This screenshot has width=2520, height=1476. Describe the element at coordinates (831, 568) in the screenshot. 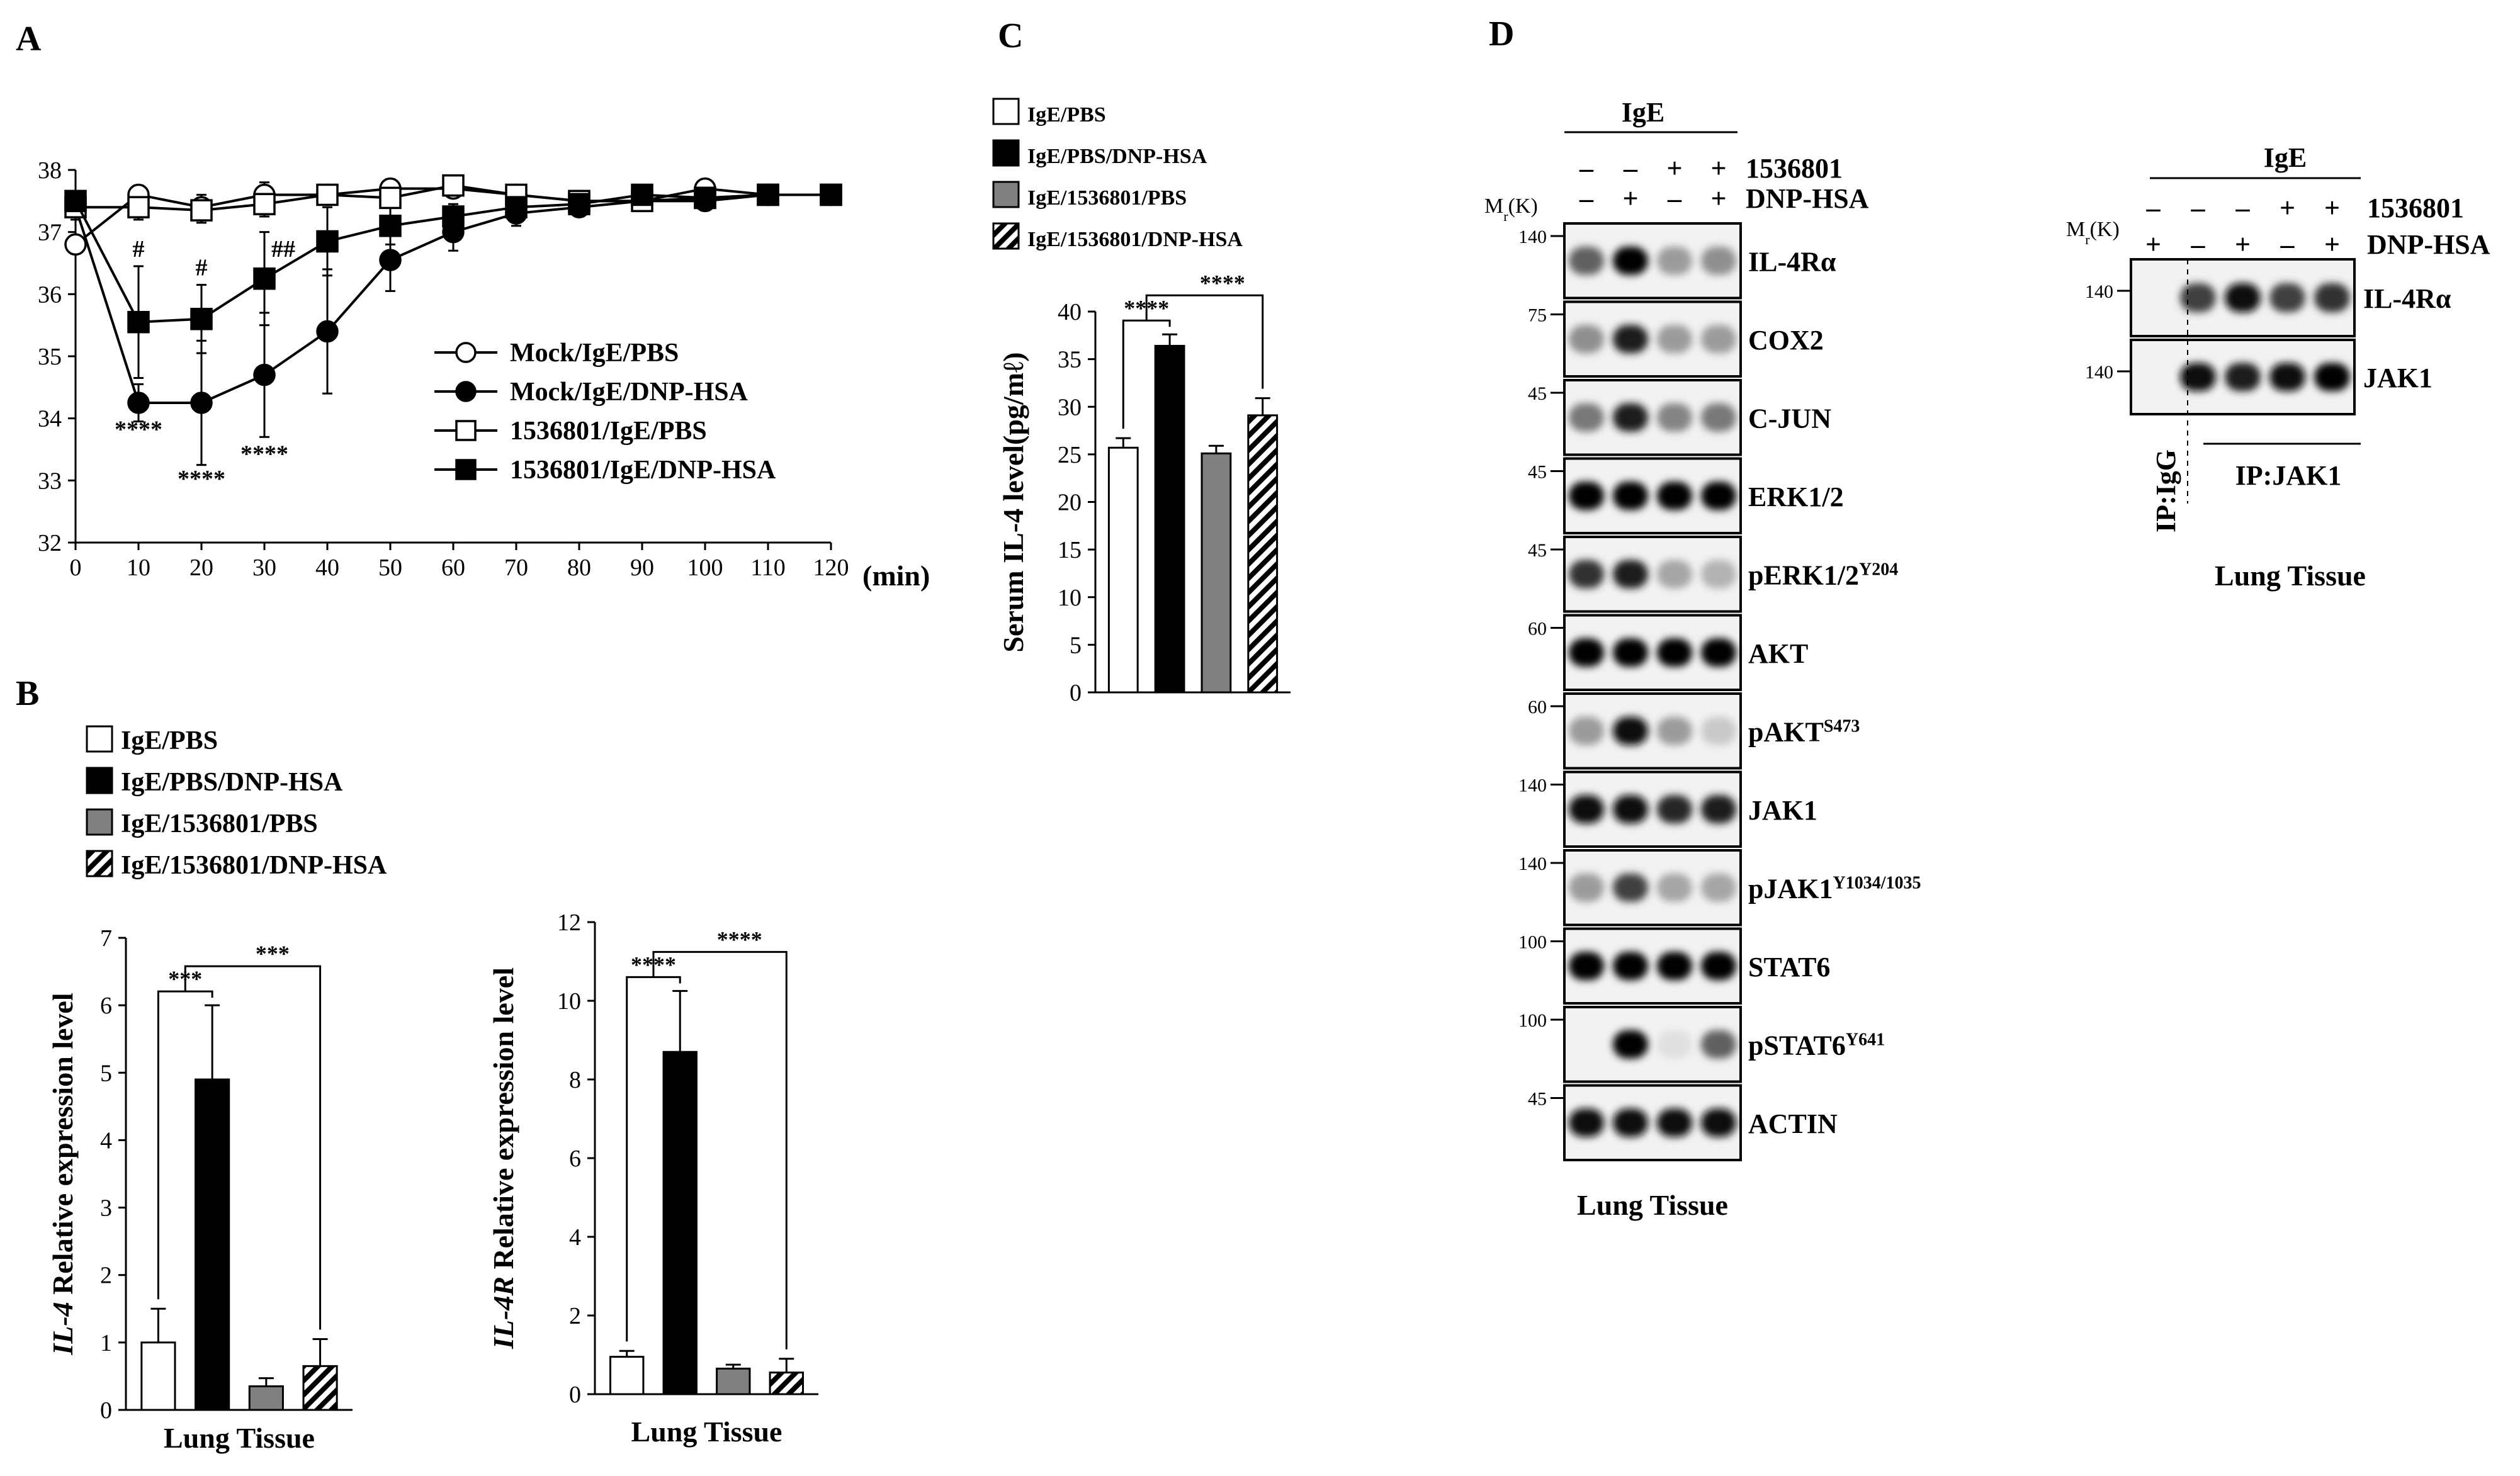

I see `x-tick-label: 120` at that location.